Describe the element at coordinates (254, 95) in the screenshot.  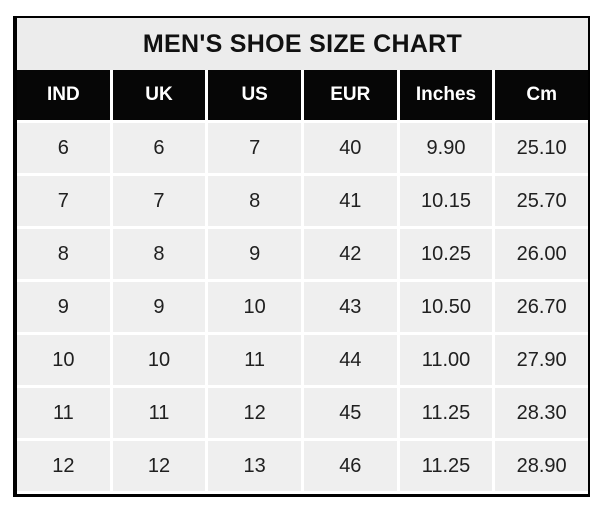
I see `header-cell-us: US` at that location.